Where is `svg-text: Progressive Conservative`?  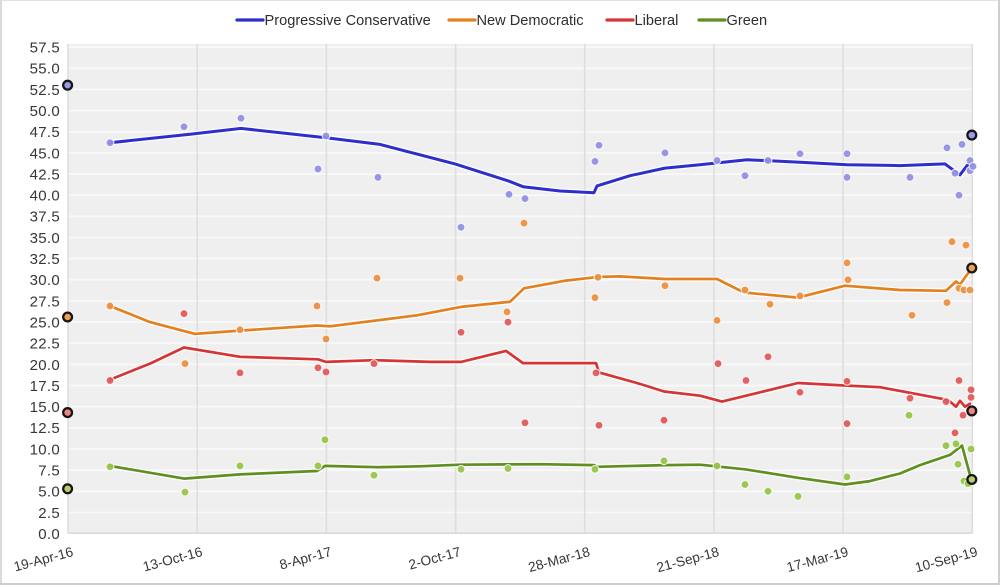
svg-text: Progressive Conservative is located at coordinates (348, 21).